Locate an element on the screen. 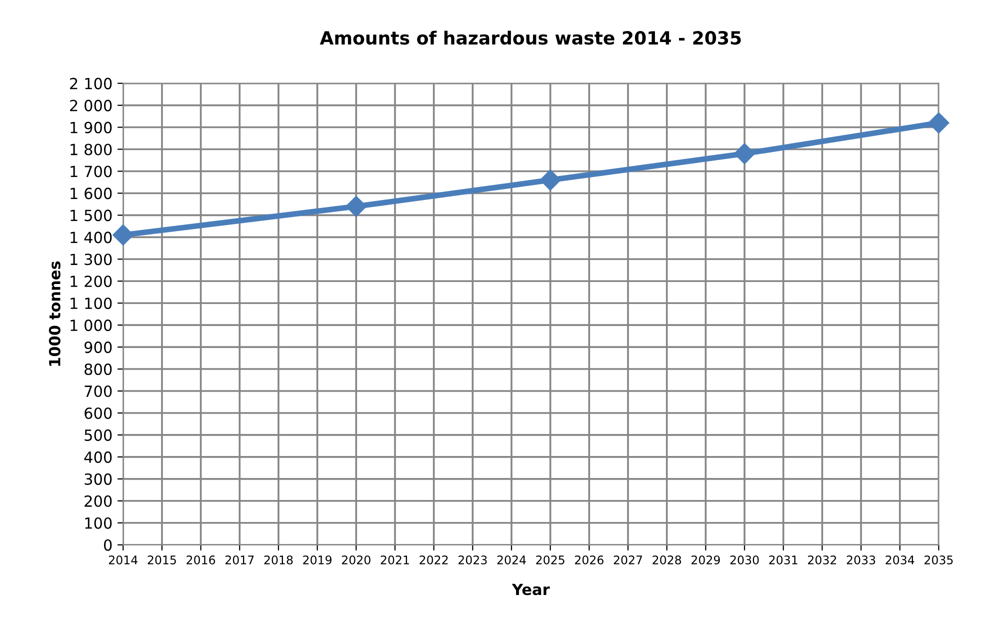 The image size is (985, 641). x-tick-label: 2027 is located at coordinates (628, 559).